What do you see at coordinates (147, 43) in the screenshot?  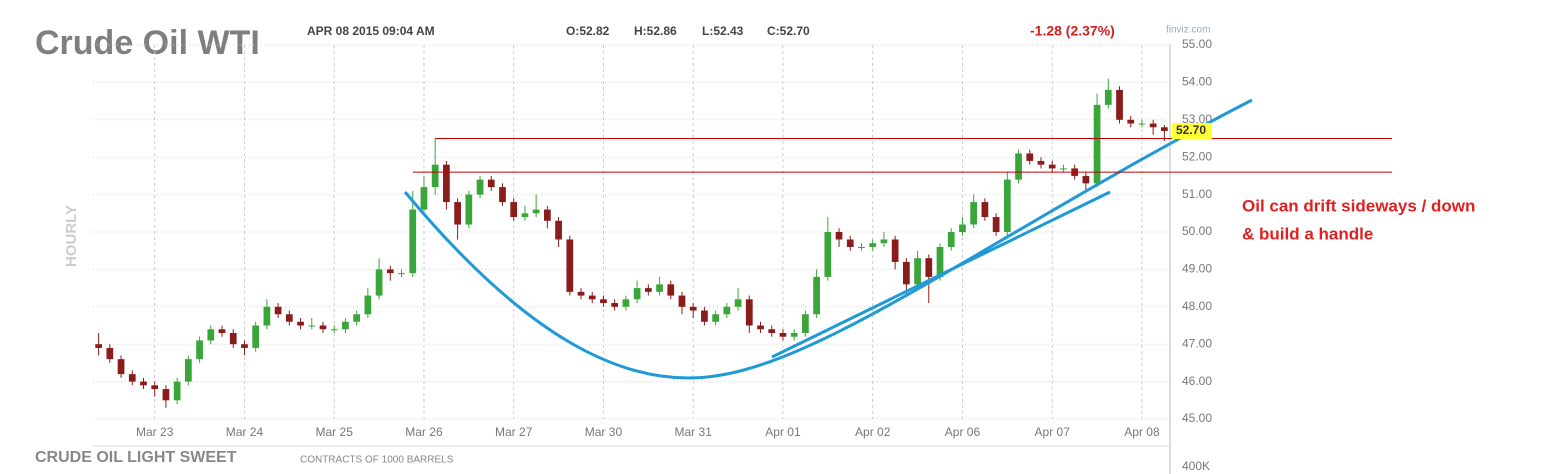 I see `chart-title: Crude Oil WTI` at bounding box center [147, 43].